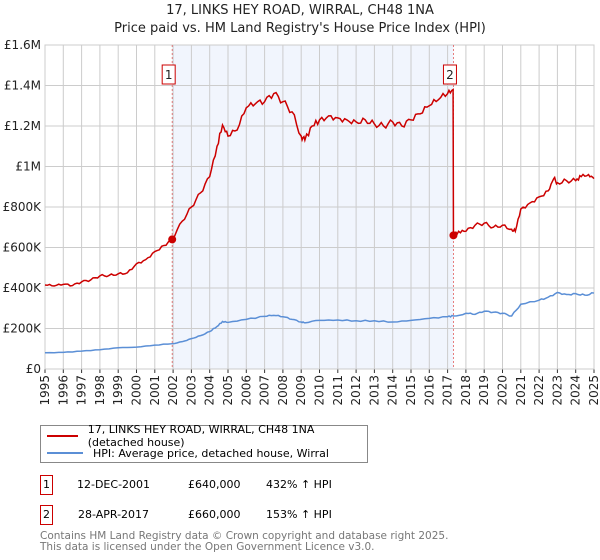 The image size is (600, 560). What do you see at coordinates (45, 390) in the screenshot?
I see `x-tick-label: 1995` at bounding box center [45, 390].